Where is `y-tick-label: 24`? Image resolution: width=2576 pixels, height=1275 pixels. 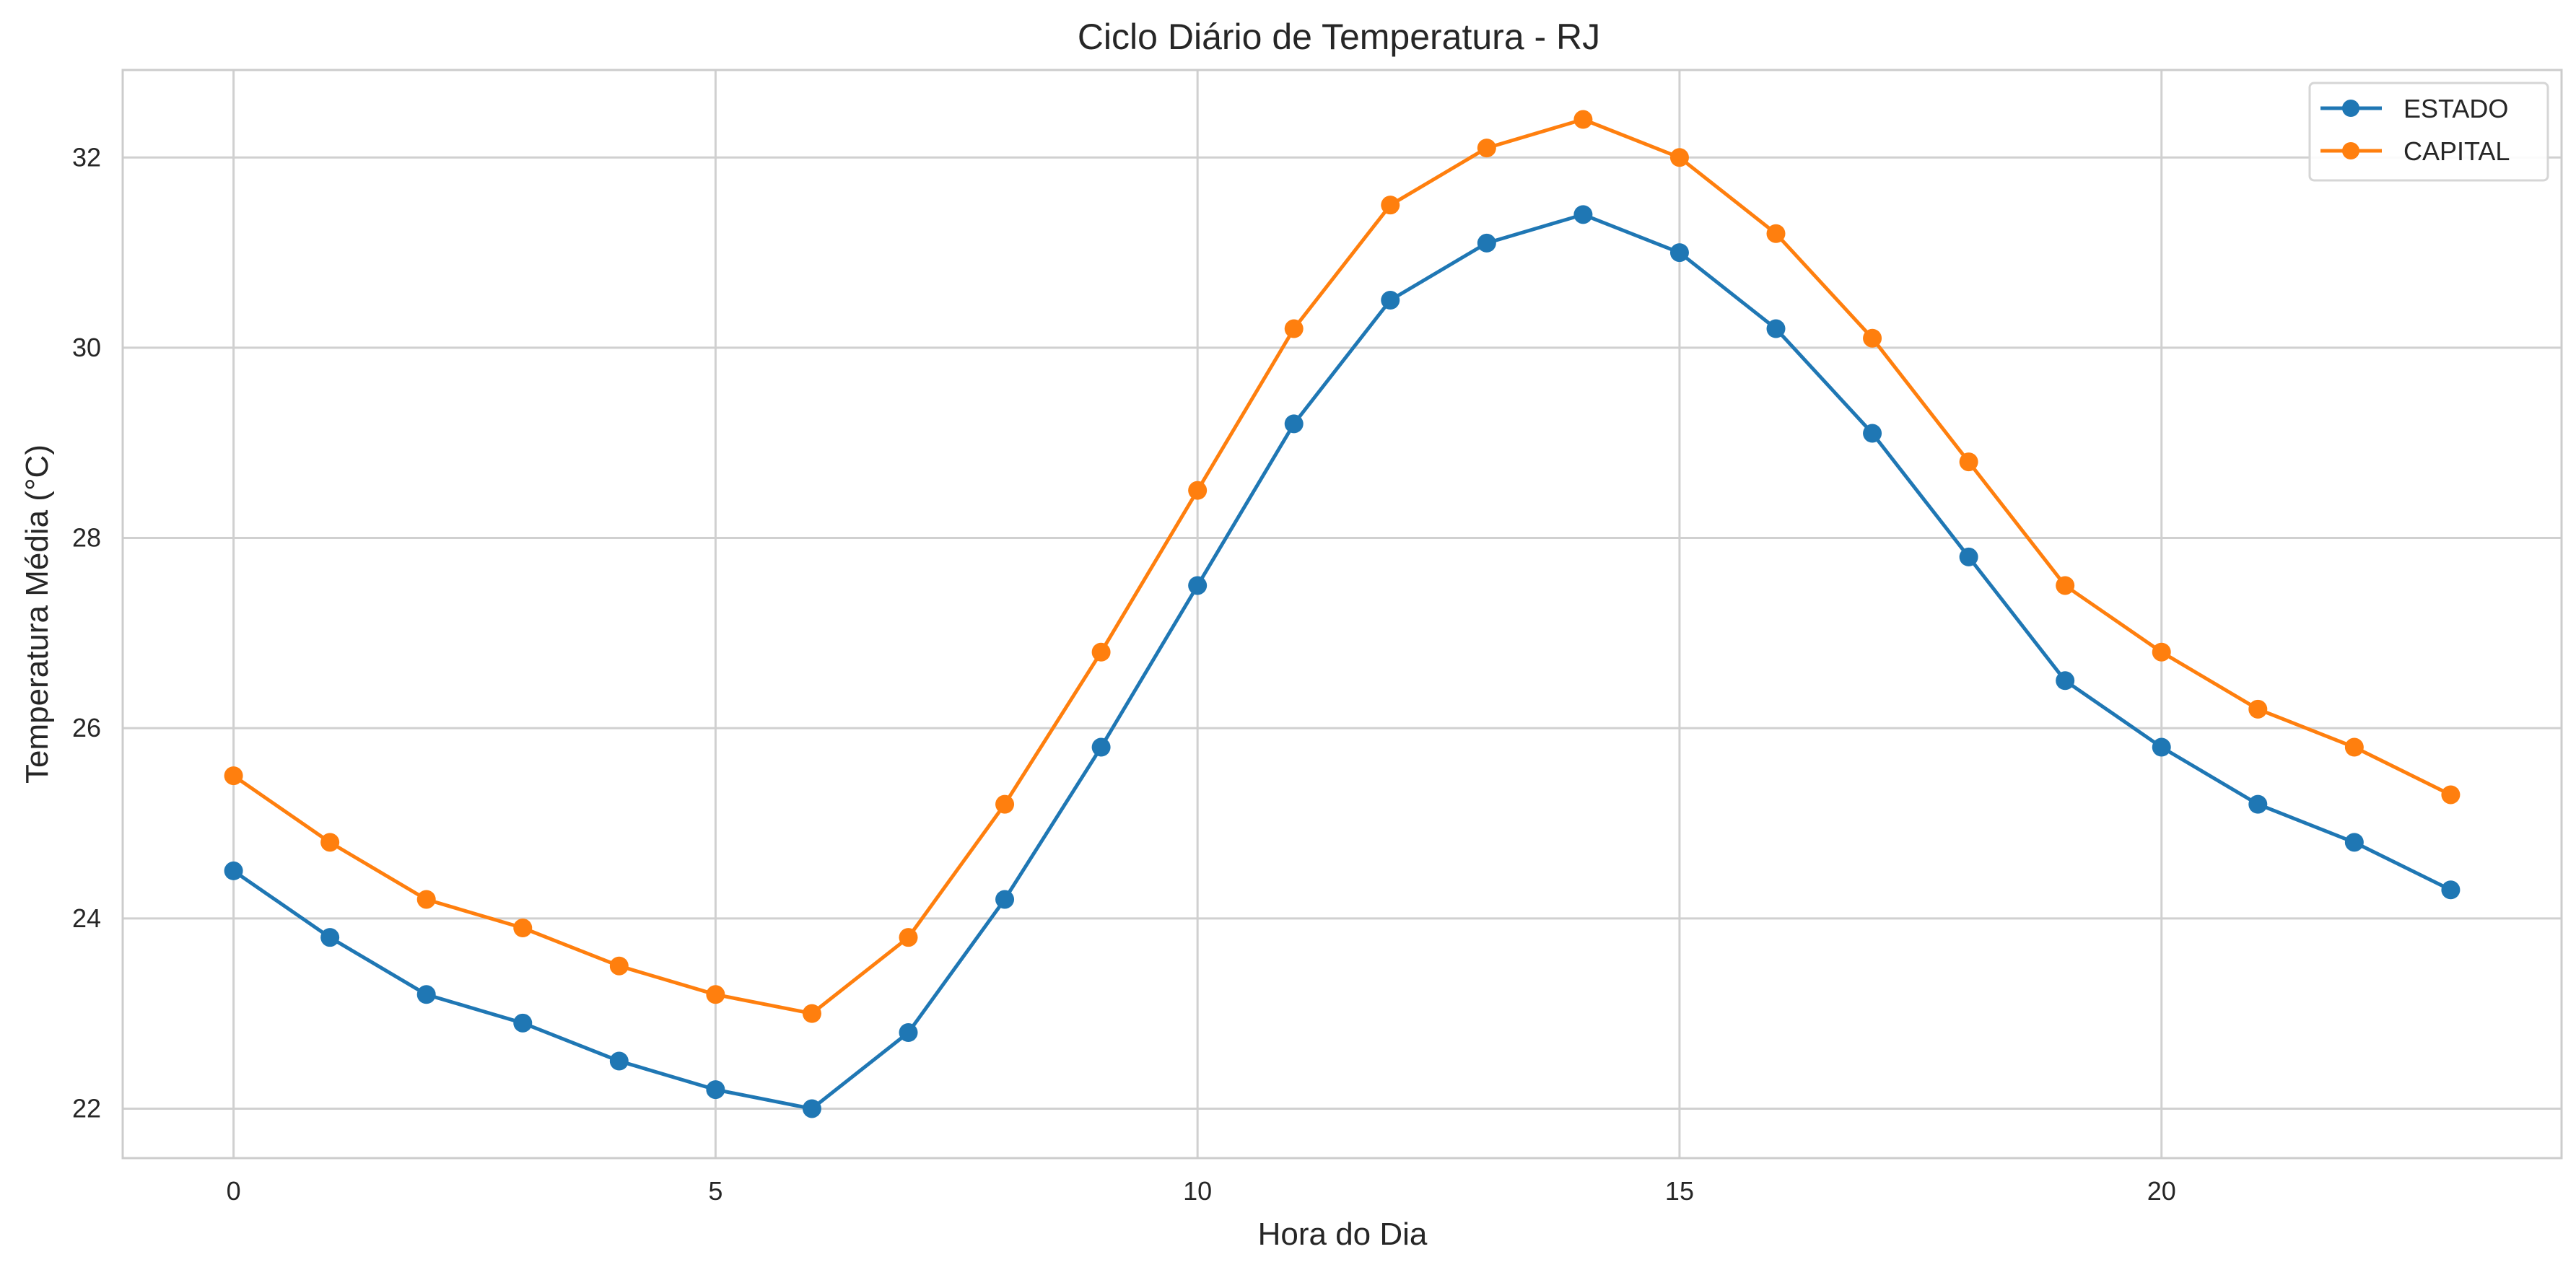 y-tick-label: 24 is located at coordinates (86, 918).